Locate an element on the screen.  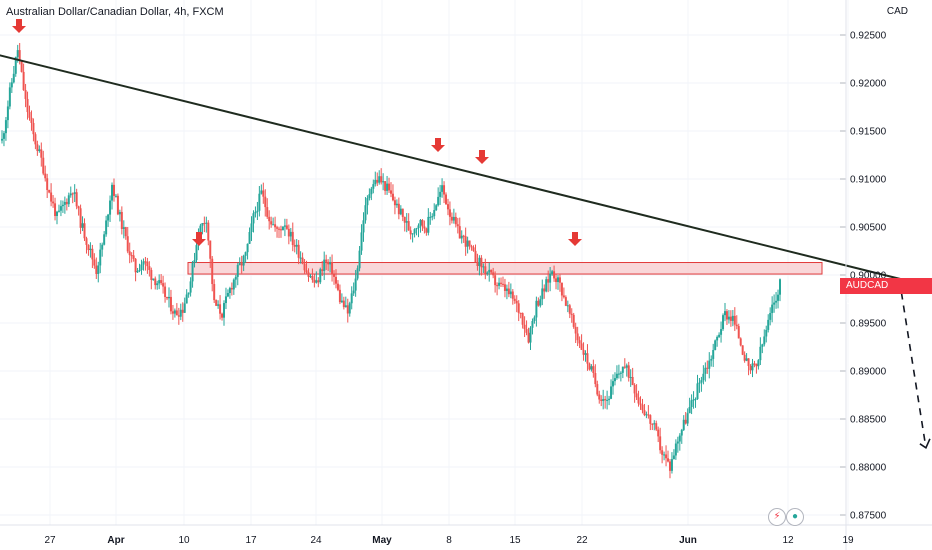
projection-dashed-line is located at coordinates (914, 364).